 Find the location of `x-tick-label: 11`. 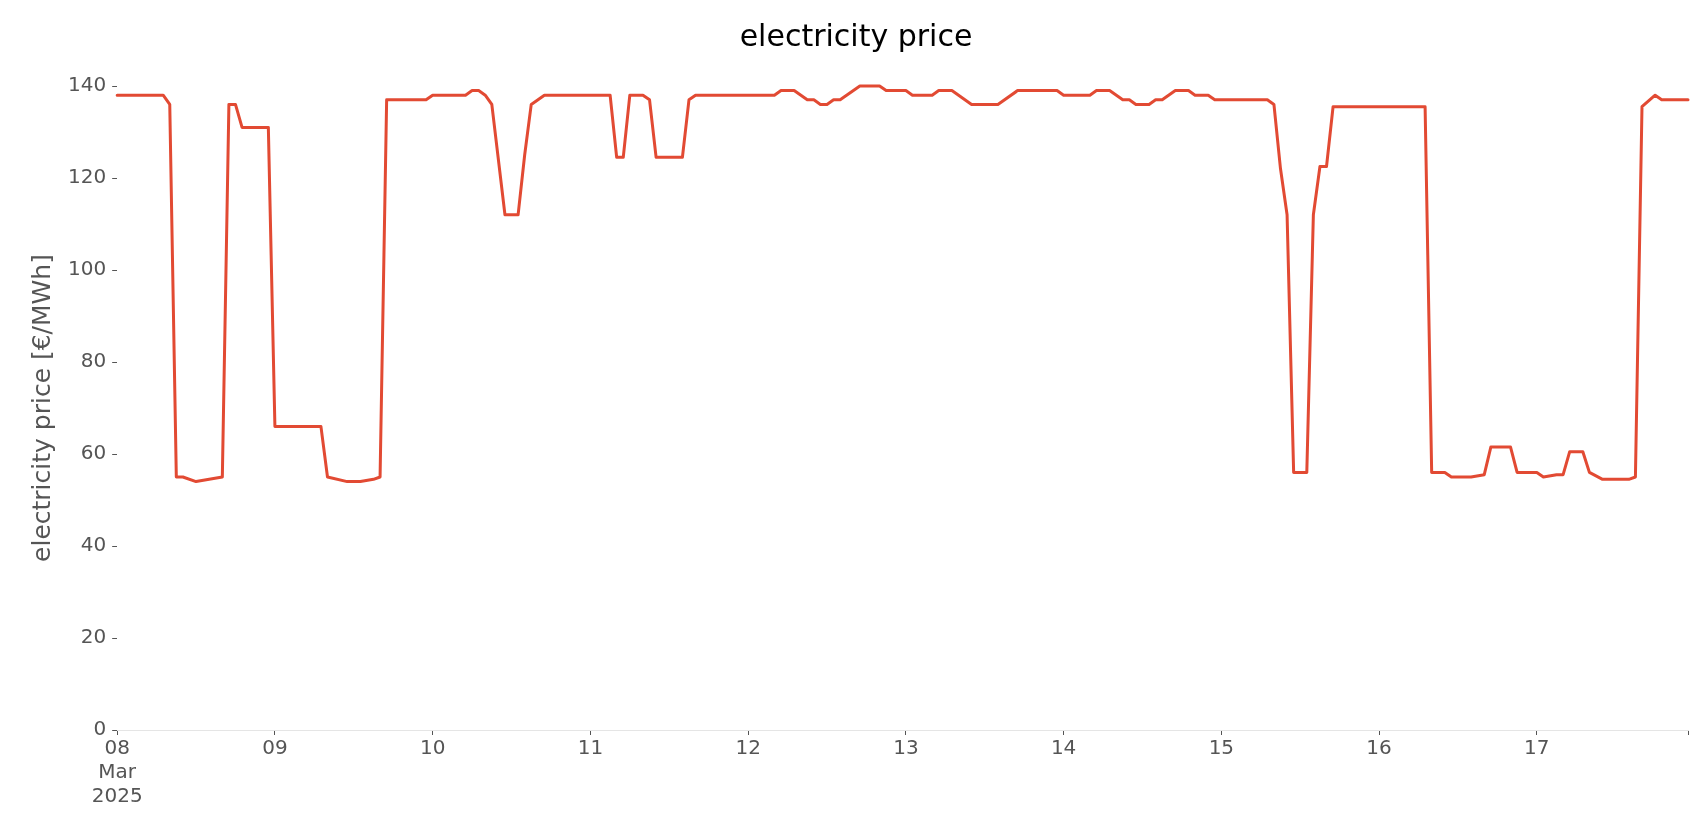

x-tick-label: 11 is located at coordinates (590, 747).